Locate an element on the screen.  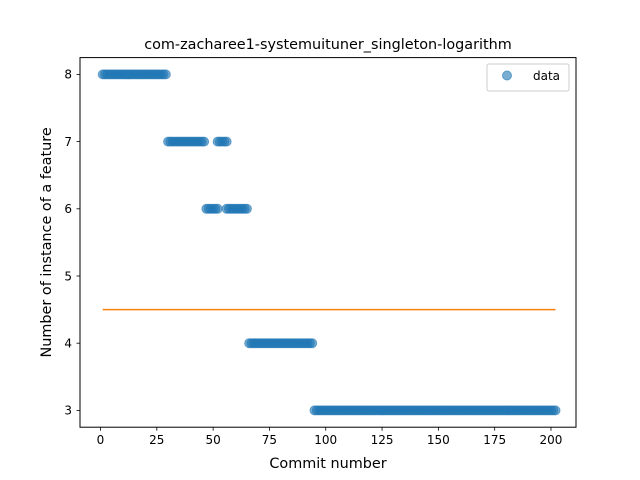
x-axis: 0 25 50 75 100 125 150 175 200 is located at coordinates (330, 437).